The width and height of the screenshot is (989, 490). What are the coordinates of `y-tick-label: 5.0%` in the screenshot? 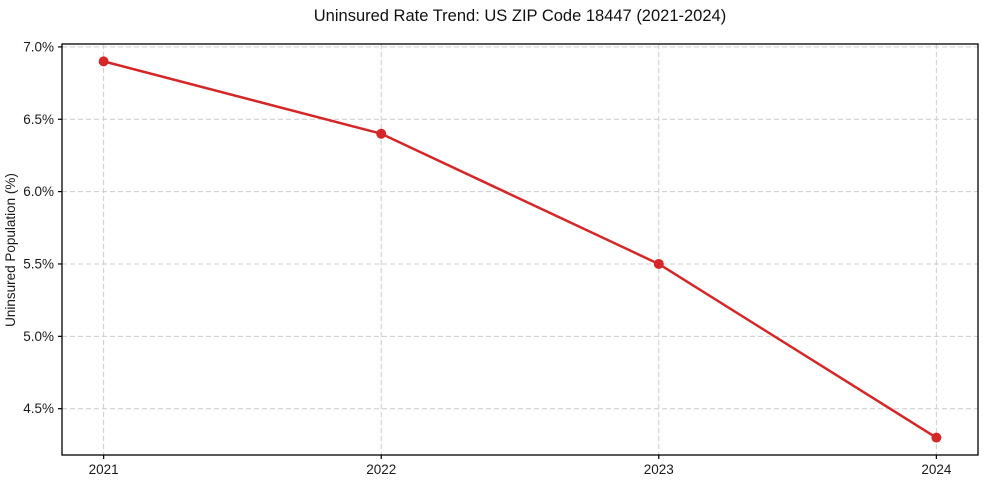 It's located at (38, 336).